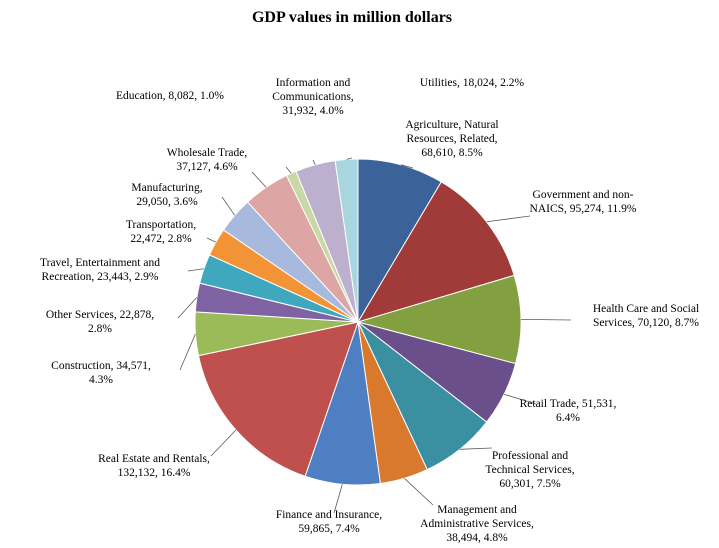 Image resolution: width=719 pixels, height=548 pixels. I want to click on data-label-line: Health Care and Social, so click(646, 309).